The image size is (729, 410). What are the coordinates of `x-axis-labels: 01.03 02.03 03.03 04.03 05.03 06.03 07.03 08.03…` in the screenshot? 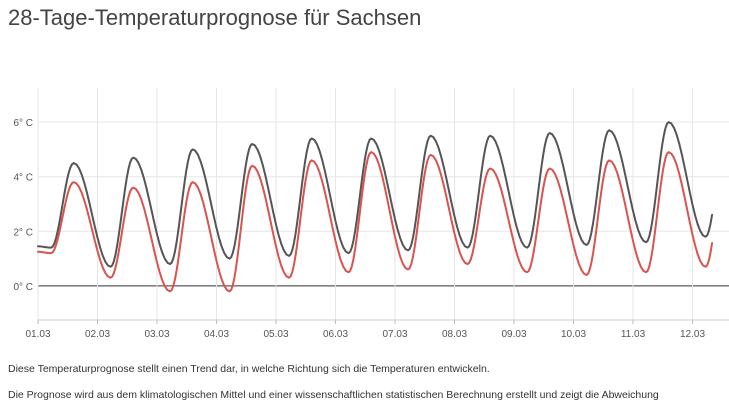 It's located at (365, 334).